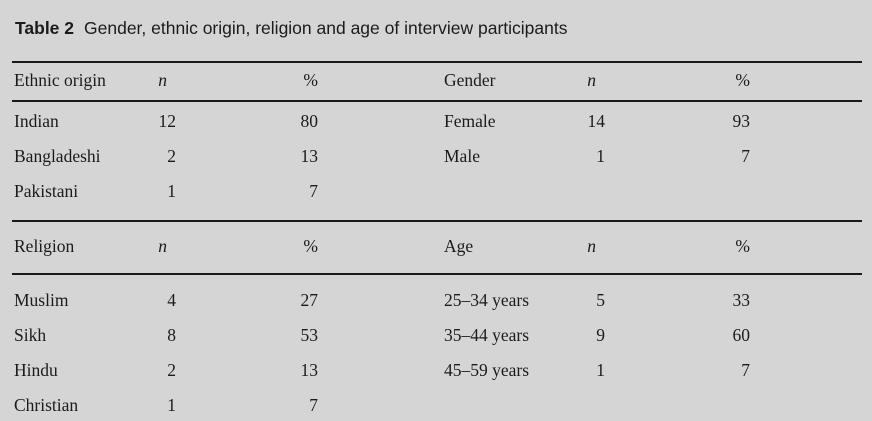  What do you see at coordinates (487, 300) in the screenshot?
I see `cell-age-label: 25–34 years` at bounding box center [487, 300].